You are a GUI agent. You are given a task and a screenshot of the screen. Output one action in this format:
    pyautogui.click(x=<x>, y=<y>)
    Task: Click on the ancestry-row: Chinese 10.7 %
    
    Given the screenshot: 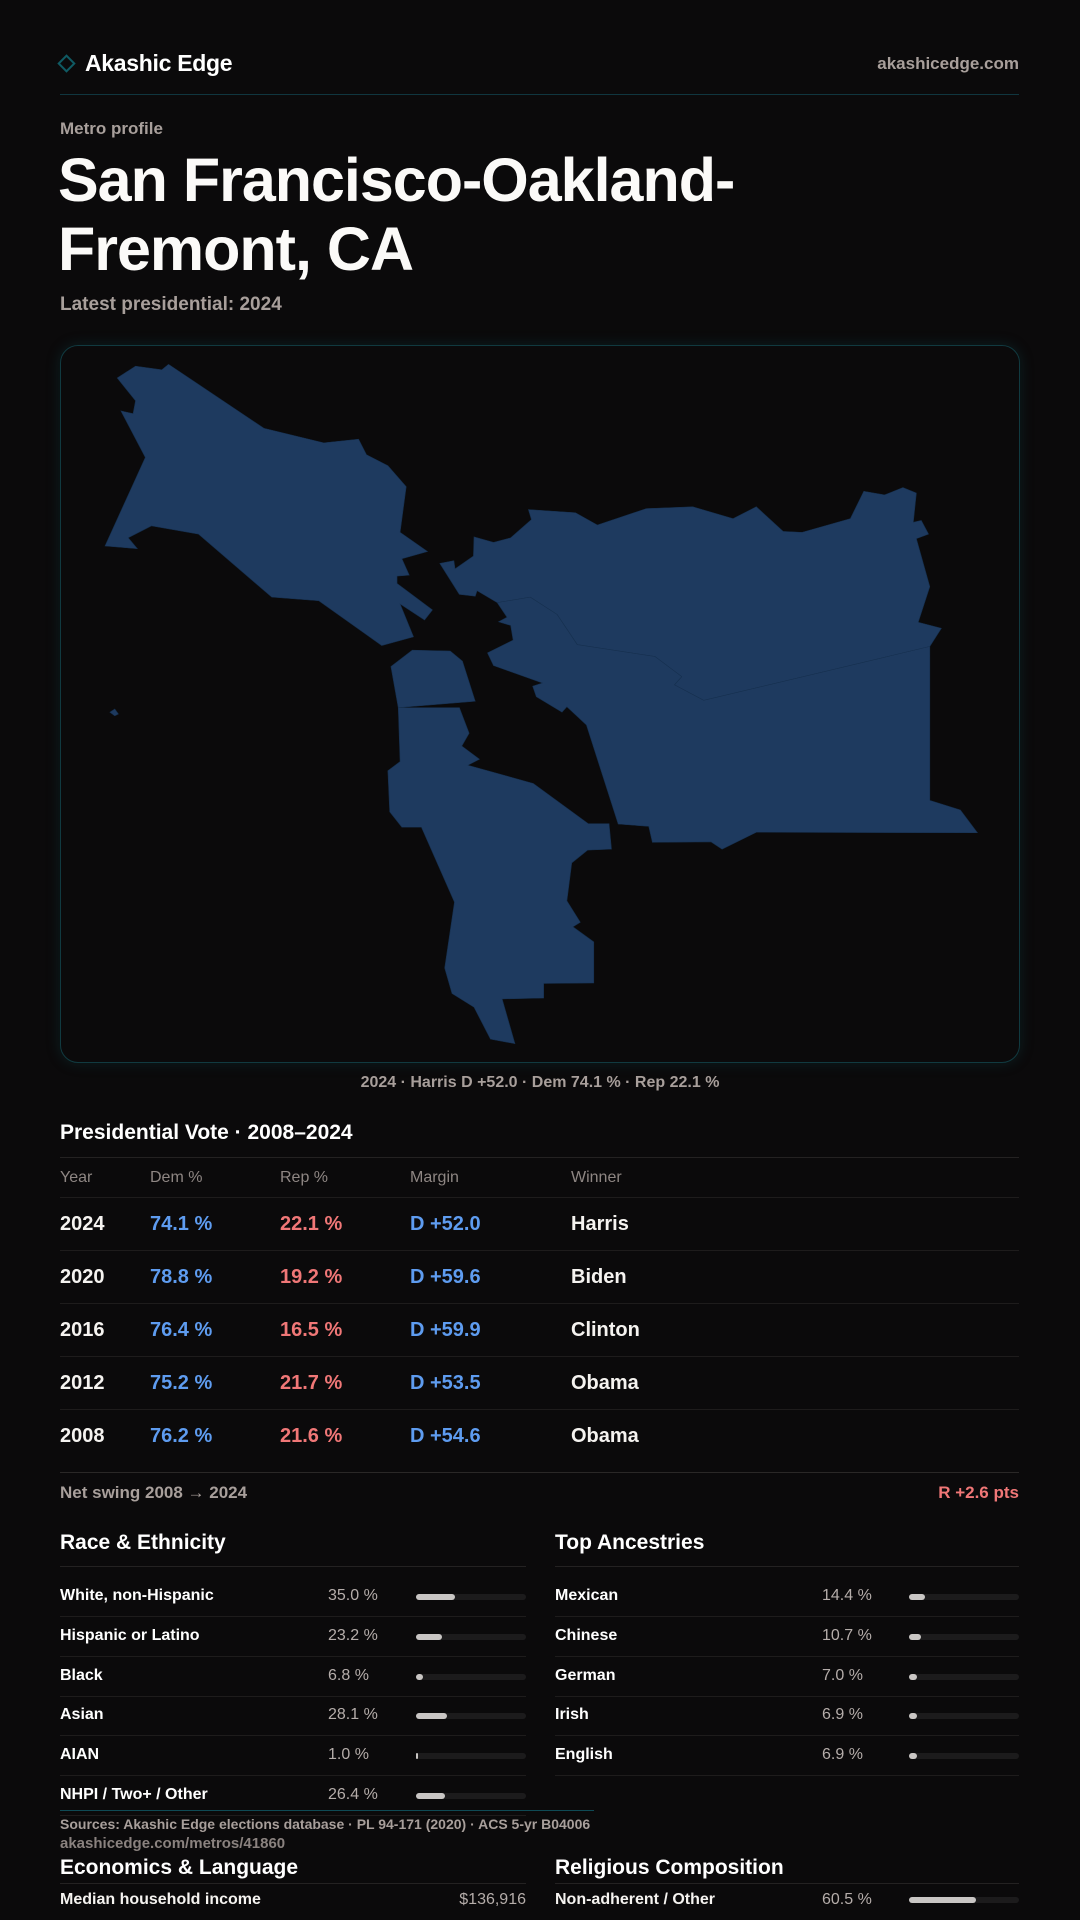 What is the action you would take?
    pyautogui.click(x=787, y=1637)
    